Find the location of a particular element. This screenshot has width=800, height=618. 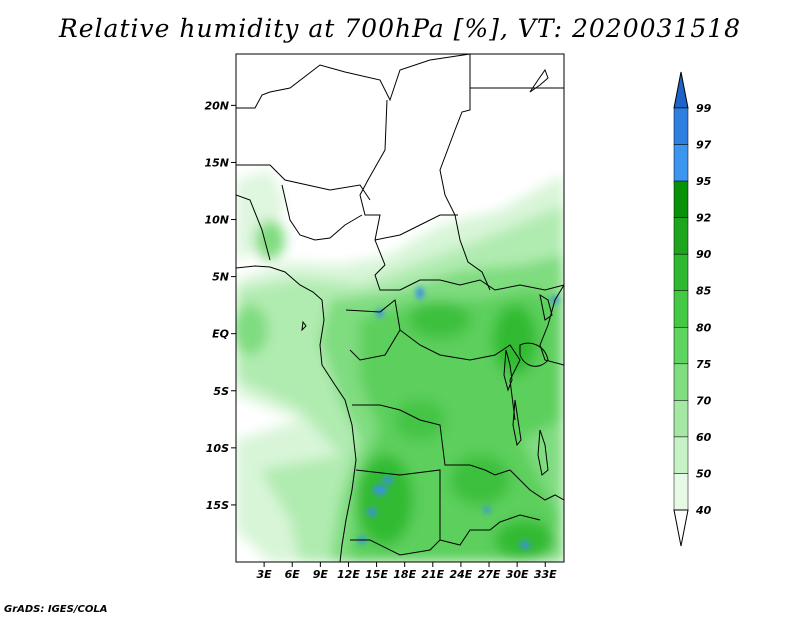

y-tick-label: 15S is located at coordinates (217, 505).